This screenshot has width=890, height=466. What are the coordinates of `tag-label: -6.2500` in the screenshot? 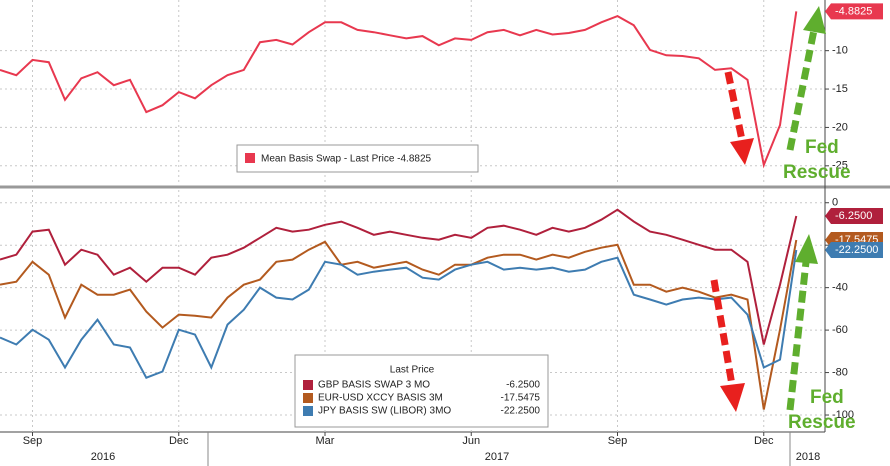 It's located at (853, 216).